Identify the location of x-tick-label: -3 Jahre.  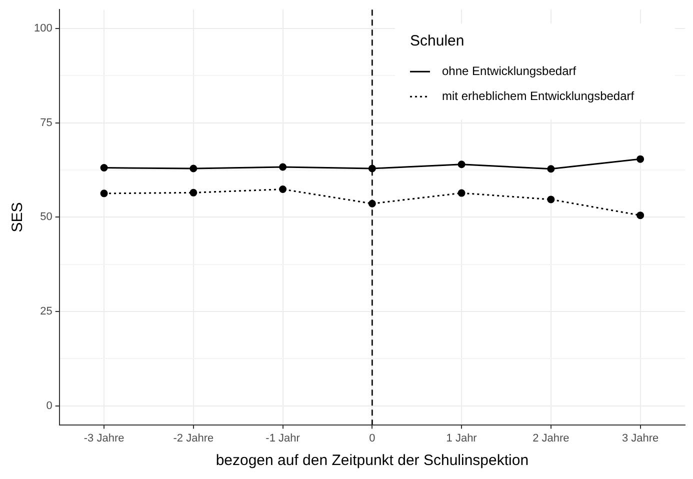
(104, 438).